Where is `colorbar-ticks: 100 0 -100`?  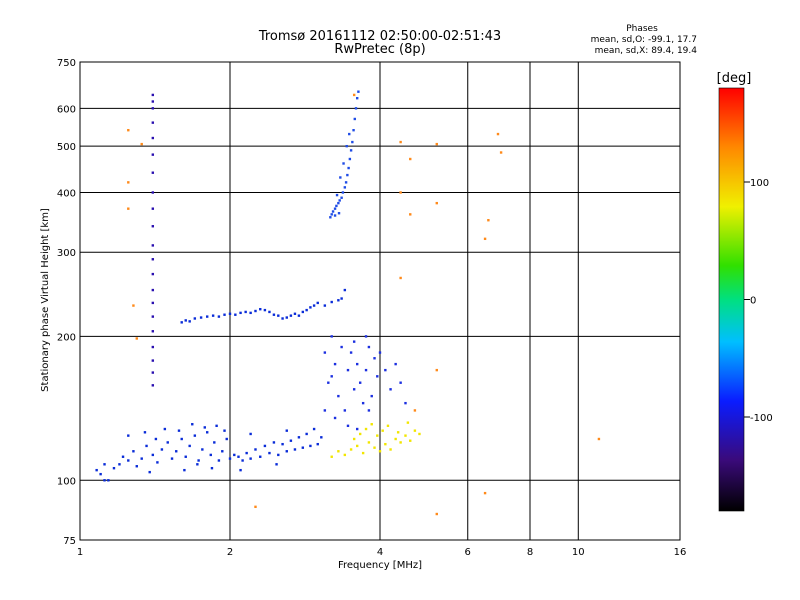
colorbar-ticks: 100 0 -100 is located at coordinates (758, 301).